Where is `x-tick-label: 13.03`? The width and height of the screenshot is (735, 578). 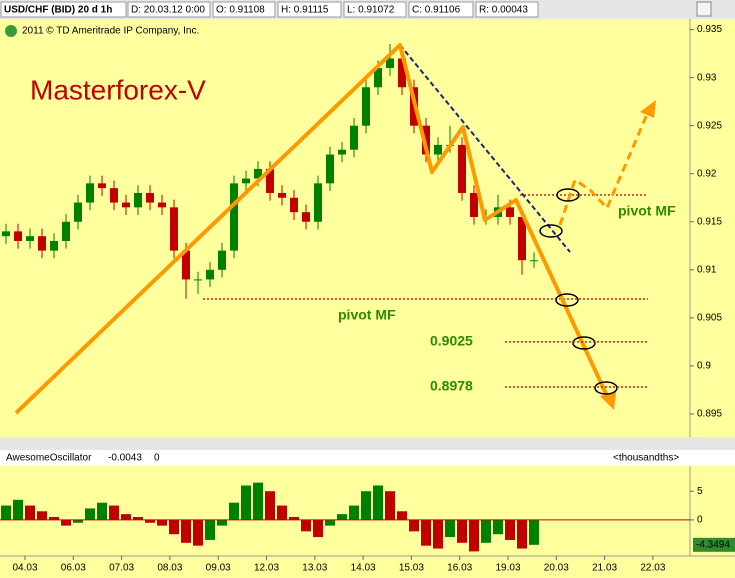
x-tick-label: 13.03 is located at coordinates (314, 568).